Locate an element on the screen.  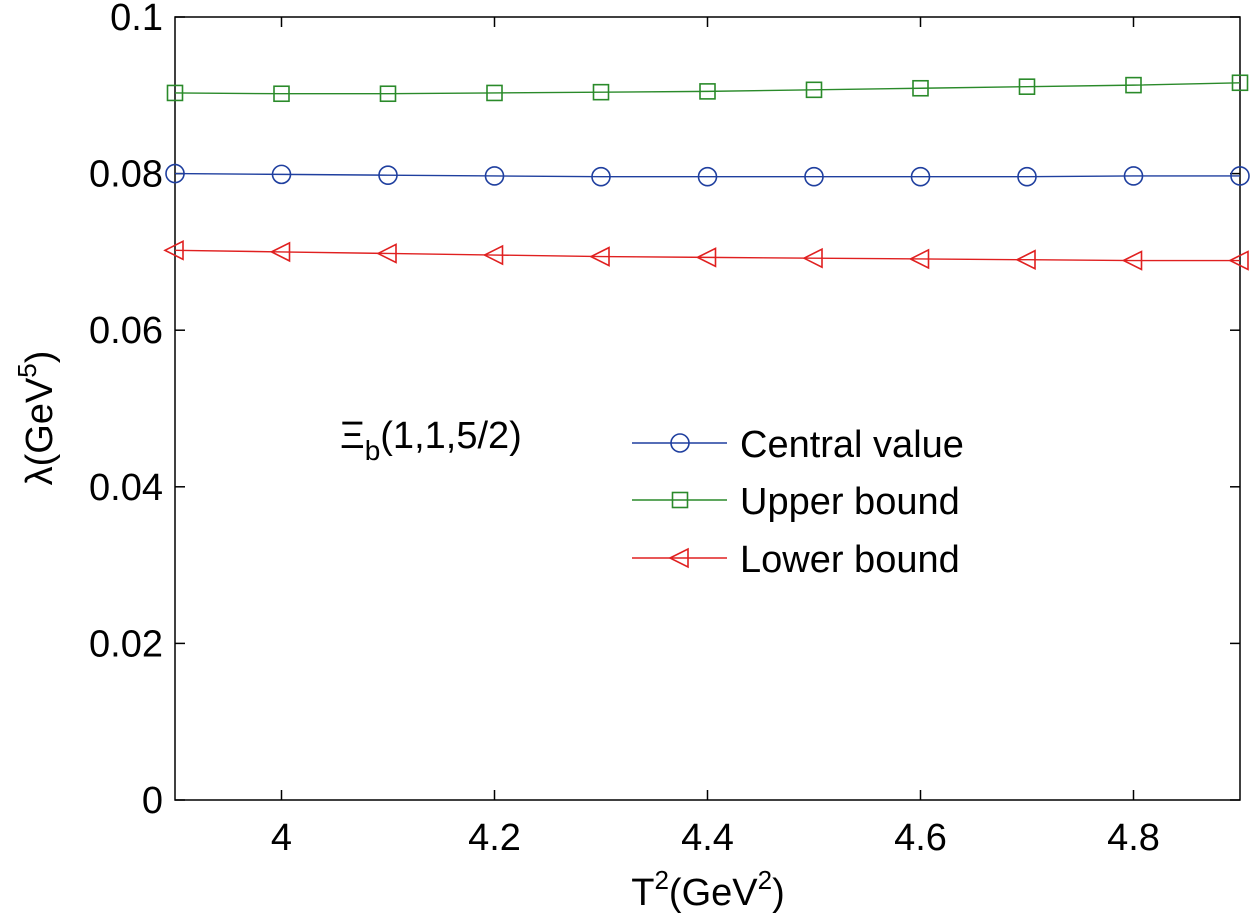
y-tick-label: 0.08 is located at coordinates (126, 175).